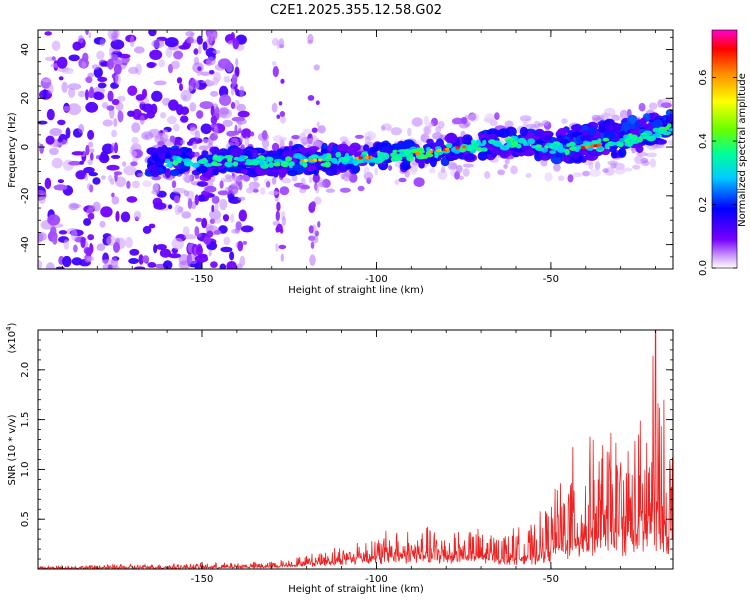  Describe the element at coordinates (25, 196) in the screenshot. I see `spectrogram-y-tick-label: -20` at that location.